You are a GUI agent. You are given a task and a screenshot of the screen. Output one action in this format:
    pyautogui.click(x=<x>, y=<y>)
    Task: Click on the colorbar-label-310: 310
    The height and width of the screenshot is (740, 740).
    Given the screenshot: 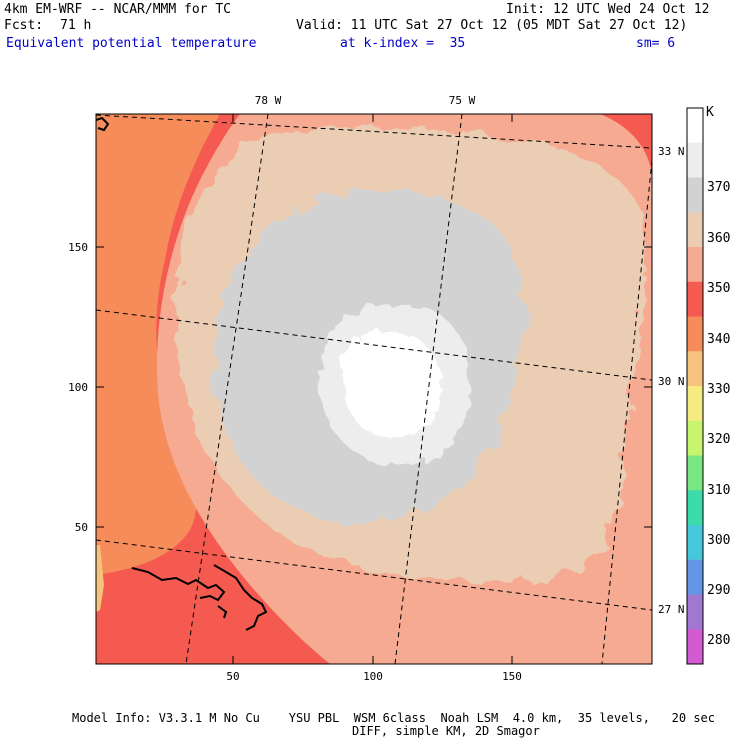 What is the action you would take?
    pyautogui.click(x=718, y=490)
    